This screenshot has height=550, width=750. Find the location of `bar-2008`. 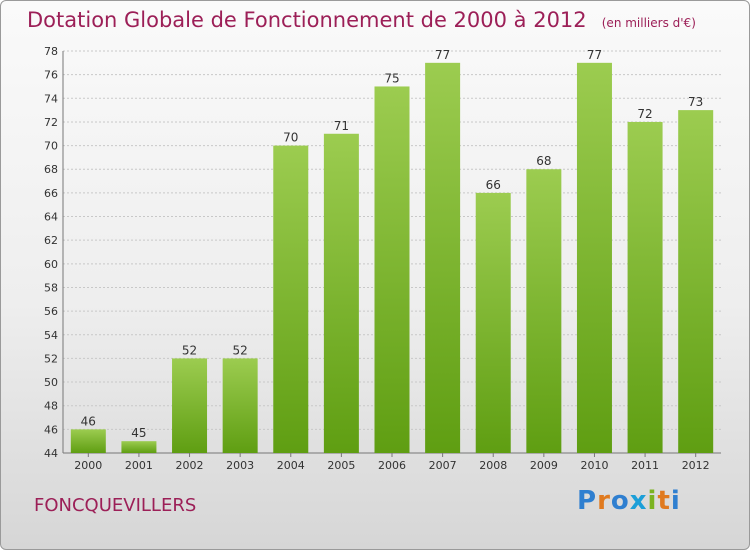

bar-2008 is located at coordinates (493, 322).